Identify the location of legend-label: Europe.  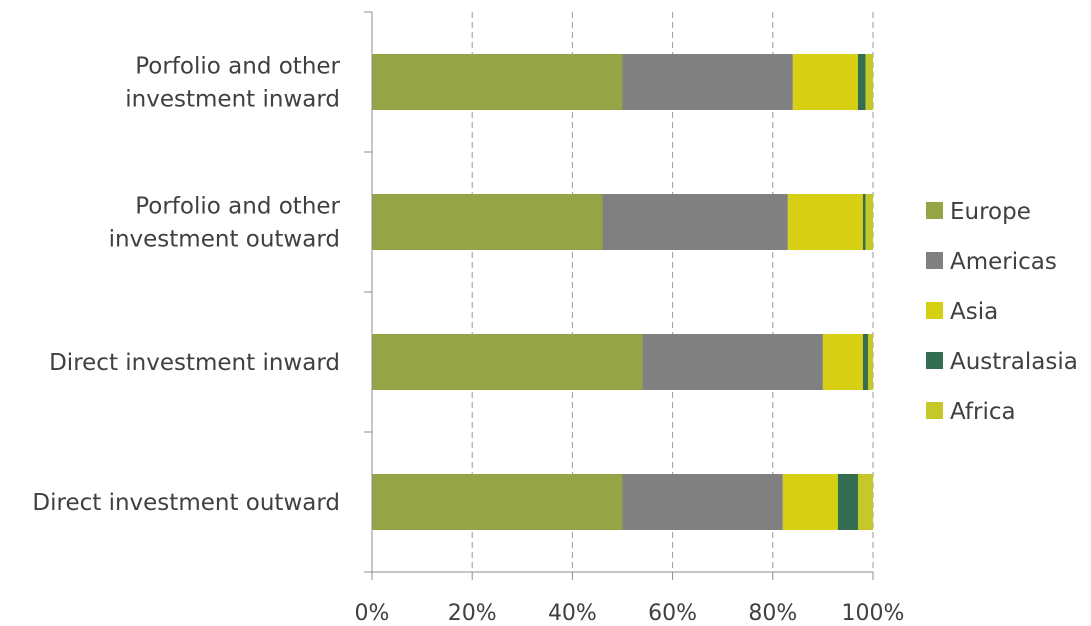
(990, 212).